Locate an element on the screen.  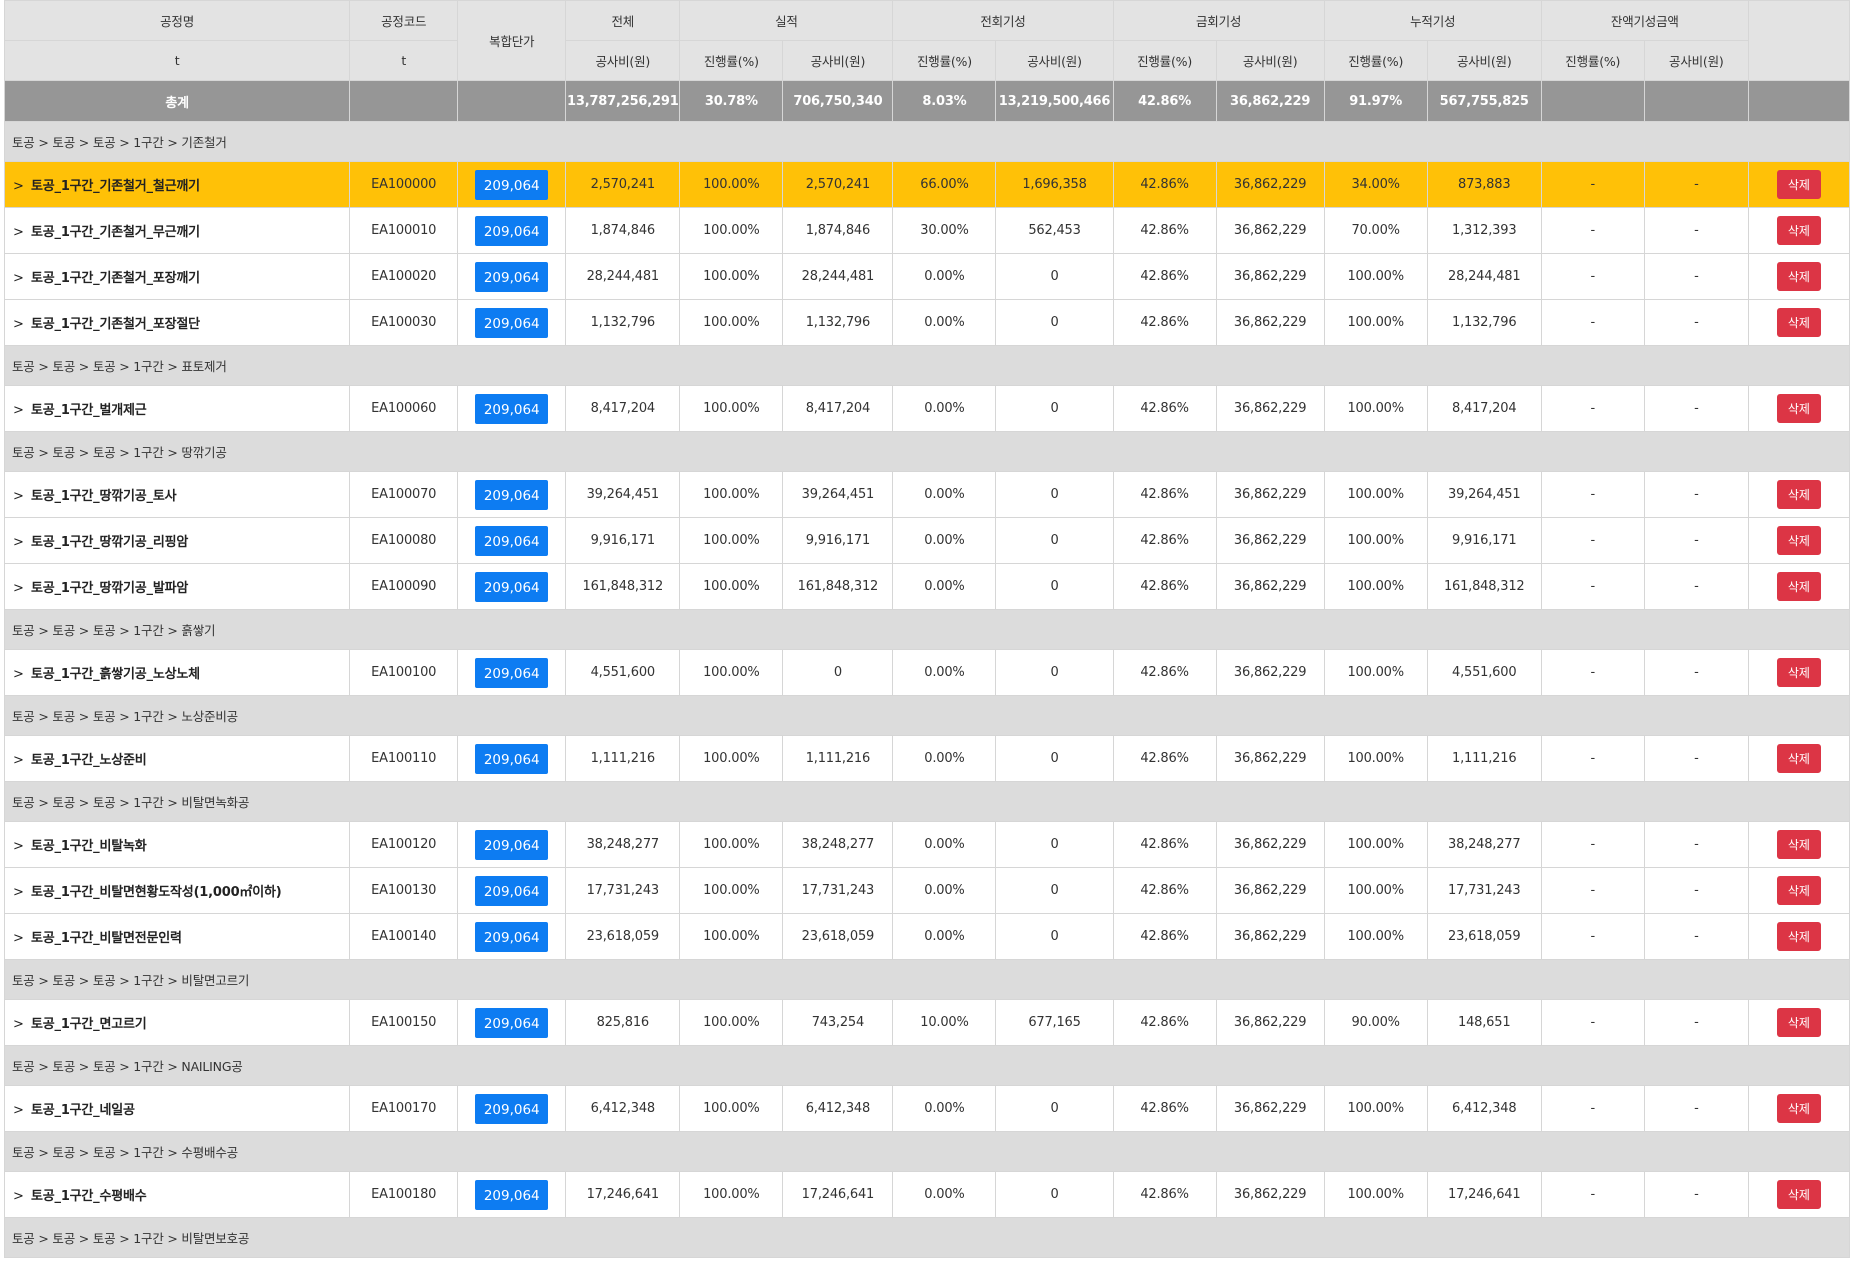
remaining-cost: - is located at coordinates (1696, 494).